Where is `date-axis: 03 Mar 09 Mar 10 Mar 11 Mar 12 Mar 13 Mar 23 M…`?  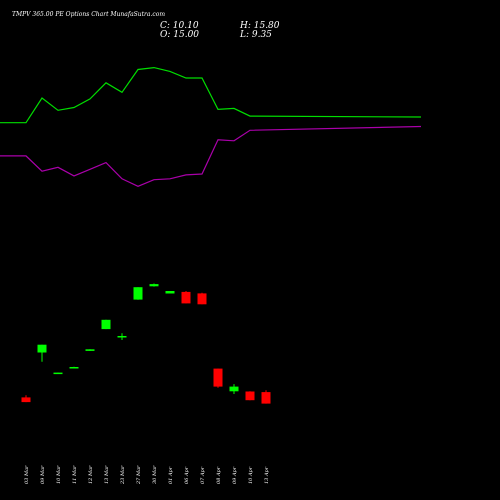 date-axis: 03 Mar 09 Mar 10 Mar 11 Mar 12 Mar 13 Mar 23 M… is located at coordinates (147, 475).